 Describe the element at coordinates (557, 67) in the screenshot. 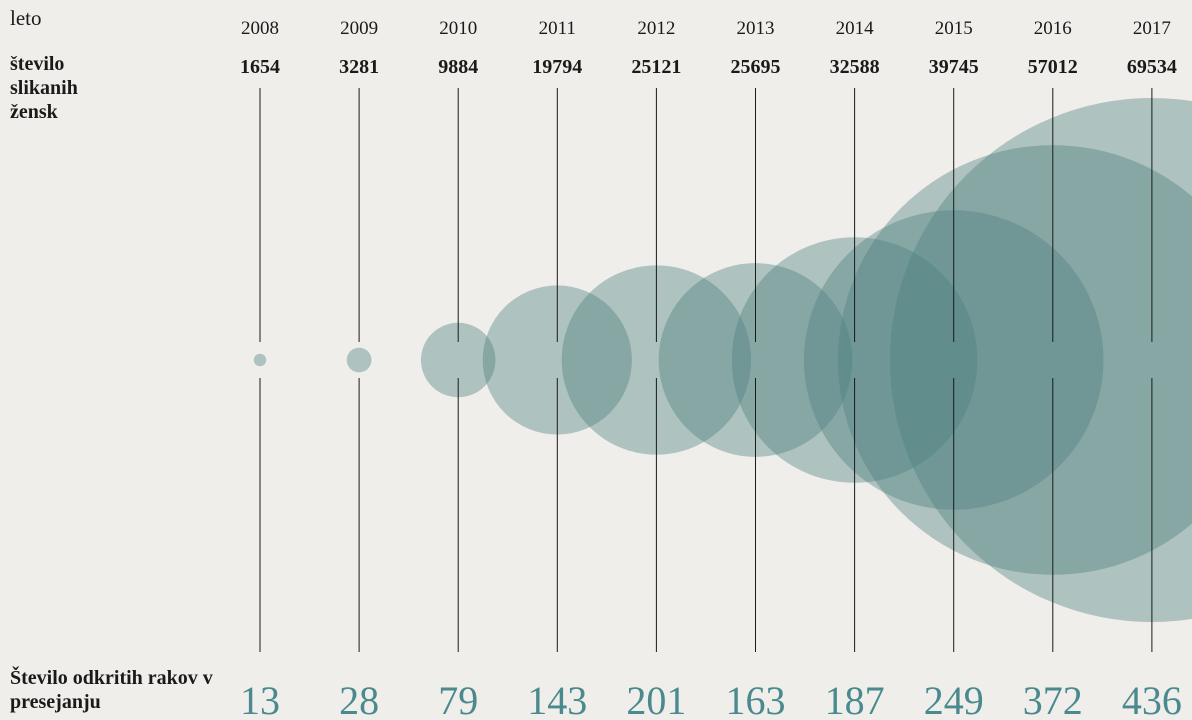

I see `data-label: 19794` at that location.